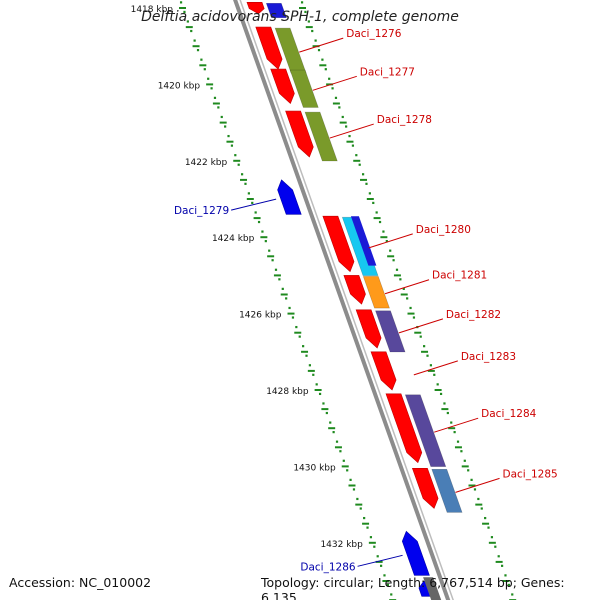 The height and width of the screenshot is (600, 600). What do you see at coordinates (328, 567) in the screenshot?
I see `daci-1286-label: Daci_1286` at bounding box center [328, 567].